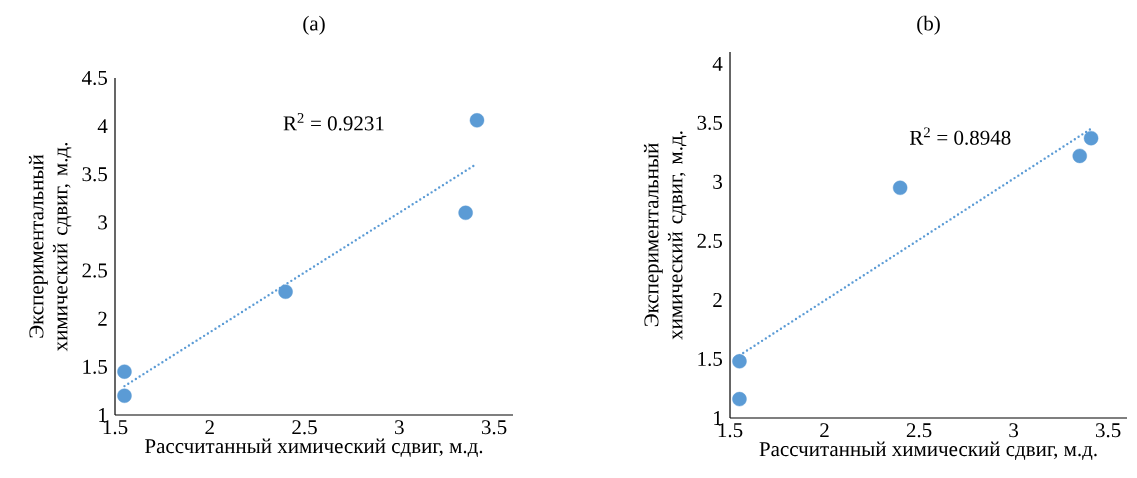 This screenshot has width=1137, height=478. Describe the element at coordinates (94, 78) in the screenshot. I see `y-tick-label: 4.5` at that location.